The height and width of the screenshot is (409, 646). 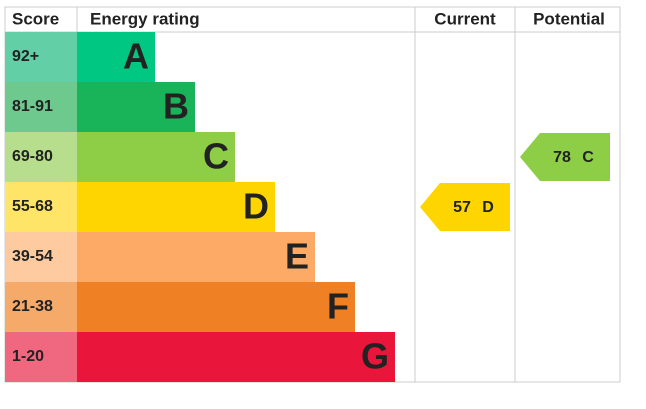 What do you see at coordinates (145, 18) in the screenshot?
I see `header: Energy rating` at bounding box center [145, 18].